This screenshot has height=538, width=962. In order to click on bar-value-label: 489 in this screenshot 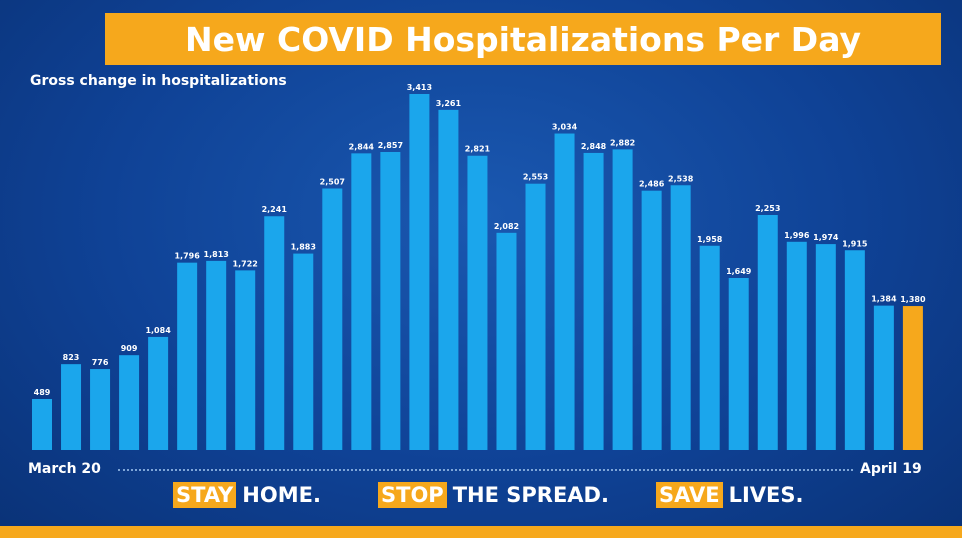, I will do `click(42, 392)`.